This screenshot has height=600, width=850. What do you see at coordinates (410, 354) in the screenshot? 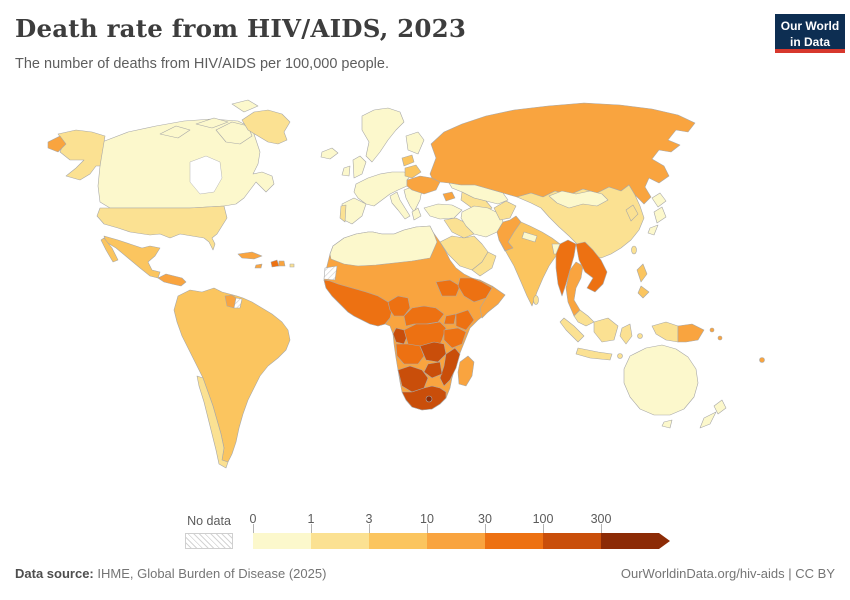
I see `country-angola` at bounding box center [410, 354].